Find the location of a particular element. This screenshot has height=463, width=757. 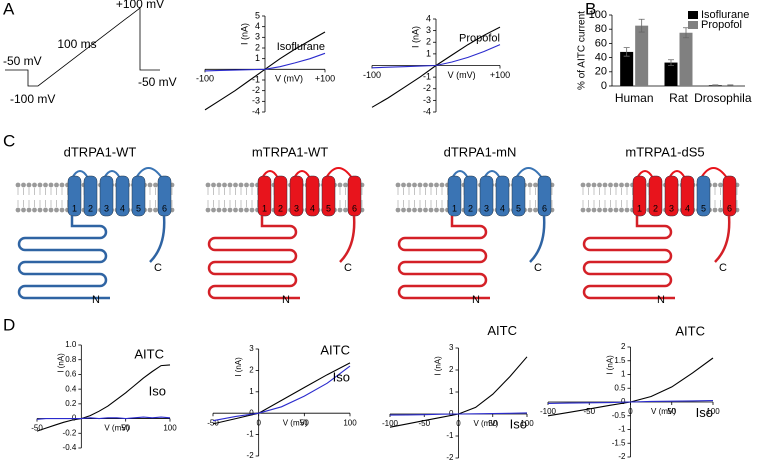

panel-label: D is located at coordinates (9, 324).